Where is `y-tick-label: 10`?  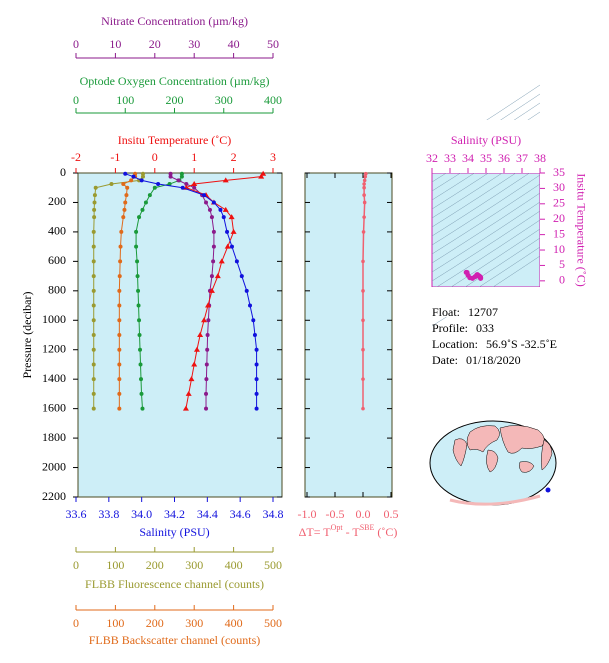
y-tick-label: 10 is located at coordinates (559, 249).